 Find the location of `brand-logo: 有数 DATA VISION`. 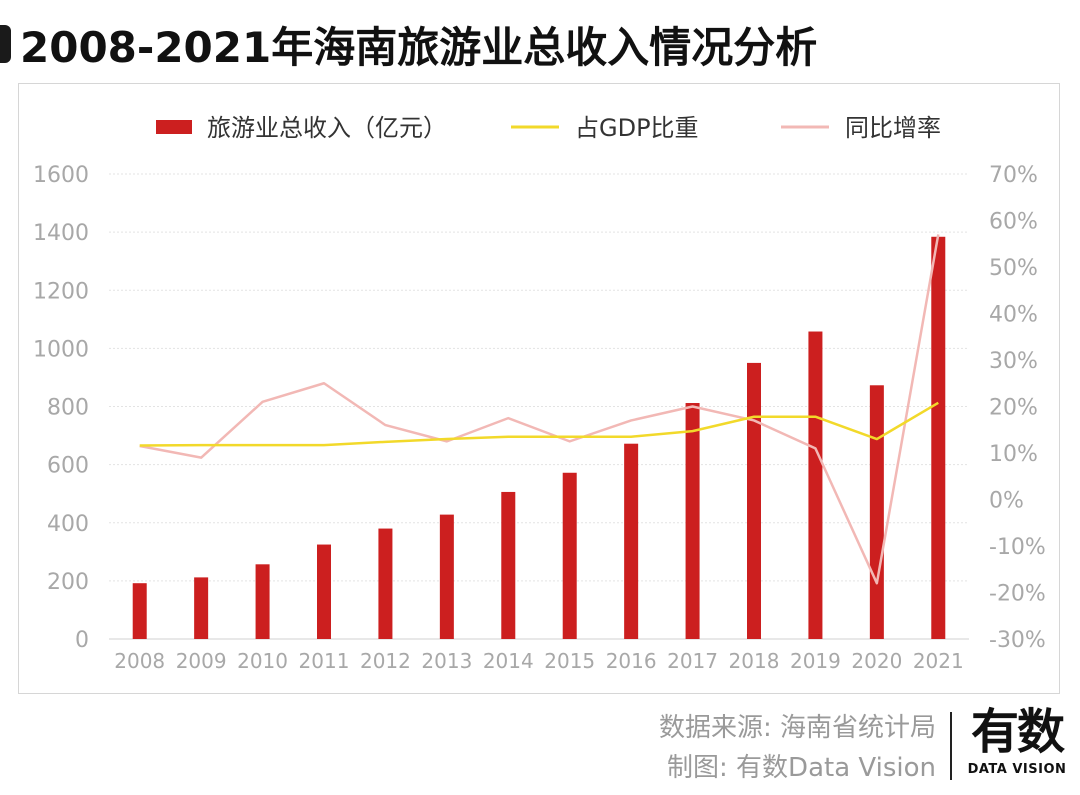

brand-logo: 有数 DATA VISION is located at coordinates (1017, 740).